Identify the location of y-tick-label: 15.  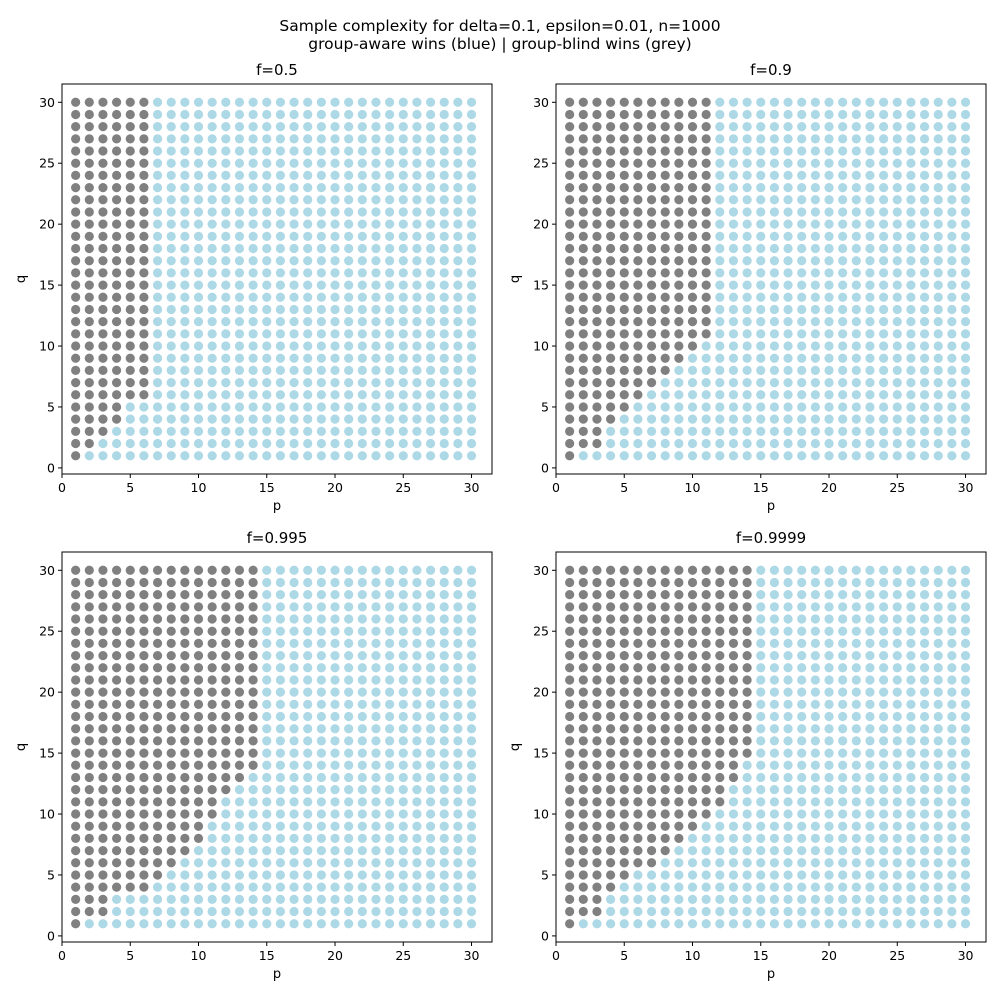
(541, 753).